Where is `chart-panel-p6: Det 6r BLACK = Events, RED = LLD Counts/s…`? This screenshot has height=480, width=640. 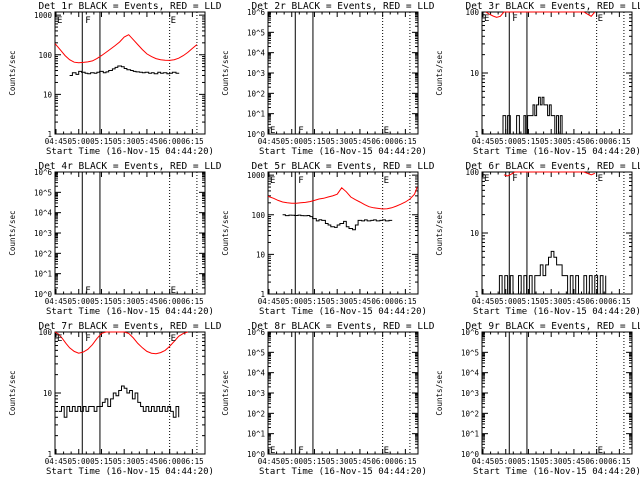 chart-panel-p6: Det 6r BLACK = Events, RED = LLD Counts/s… is located at coordinates (537, 239).